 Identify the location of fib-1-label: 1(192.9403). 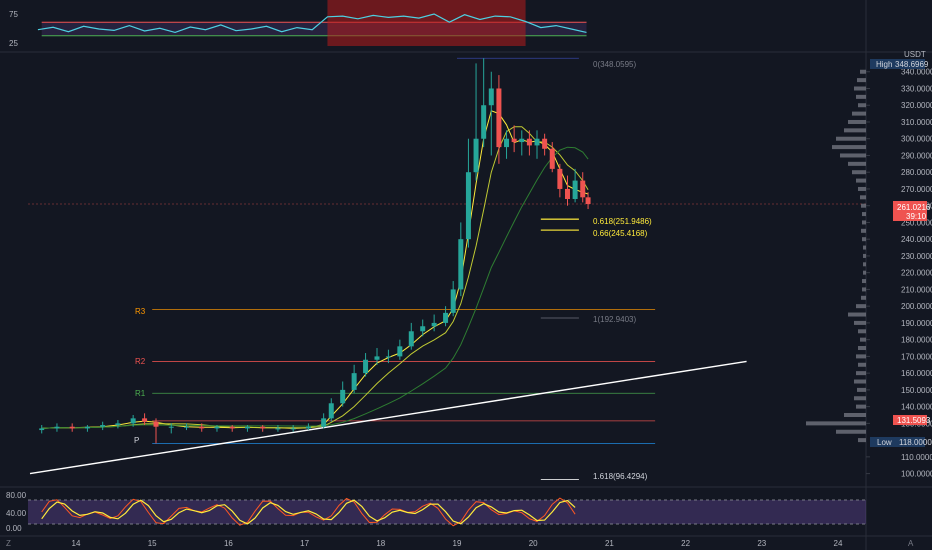
(614, 319).